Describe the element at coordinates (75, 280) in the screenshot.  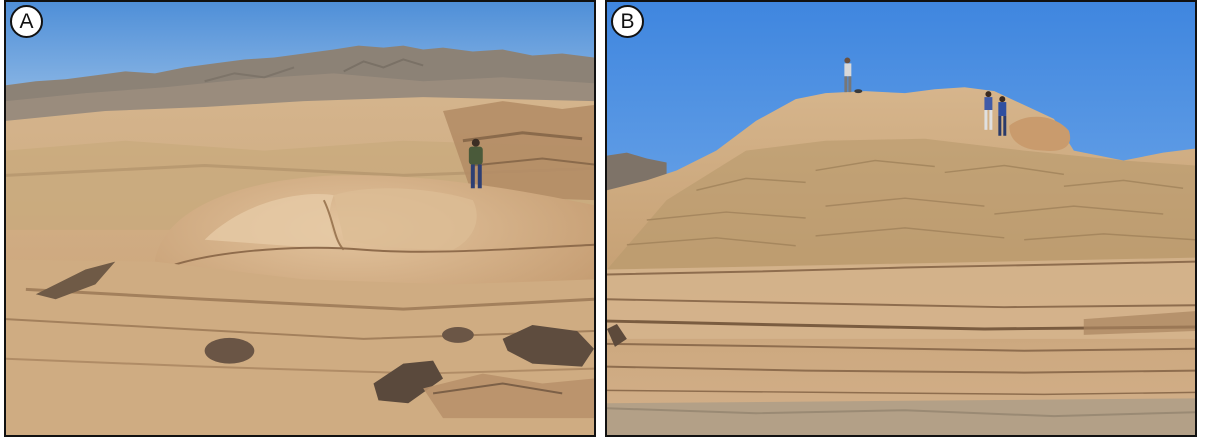
I see `dark-rock-left` at that location.